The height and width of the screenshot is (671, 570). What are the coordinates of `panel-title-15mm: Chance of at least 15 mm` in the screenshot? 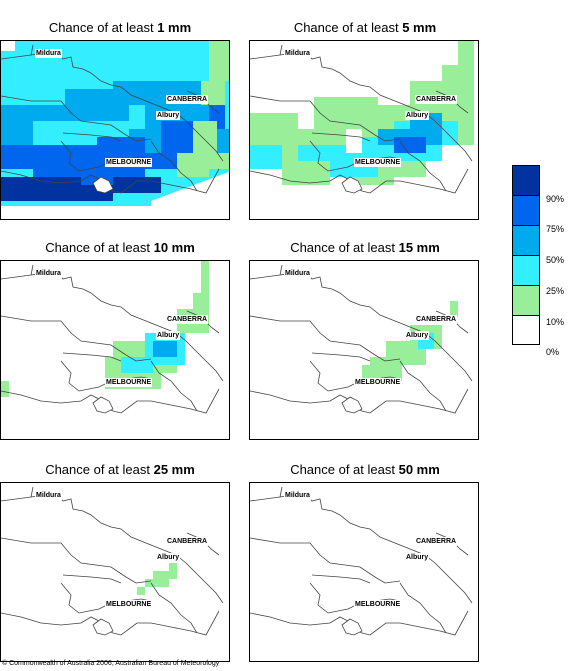 It's located at (365, 247).